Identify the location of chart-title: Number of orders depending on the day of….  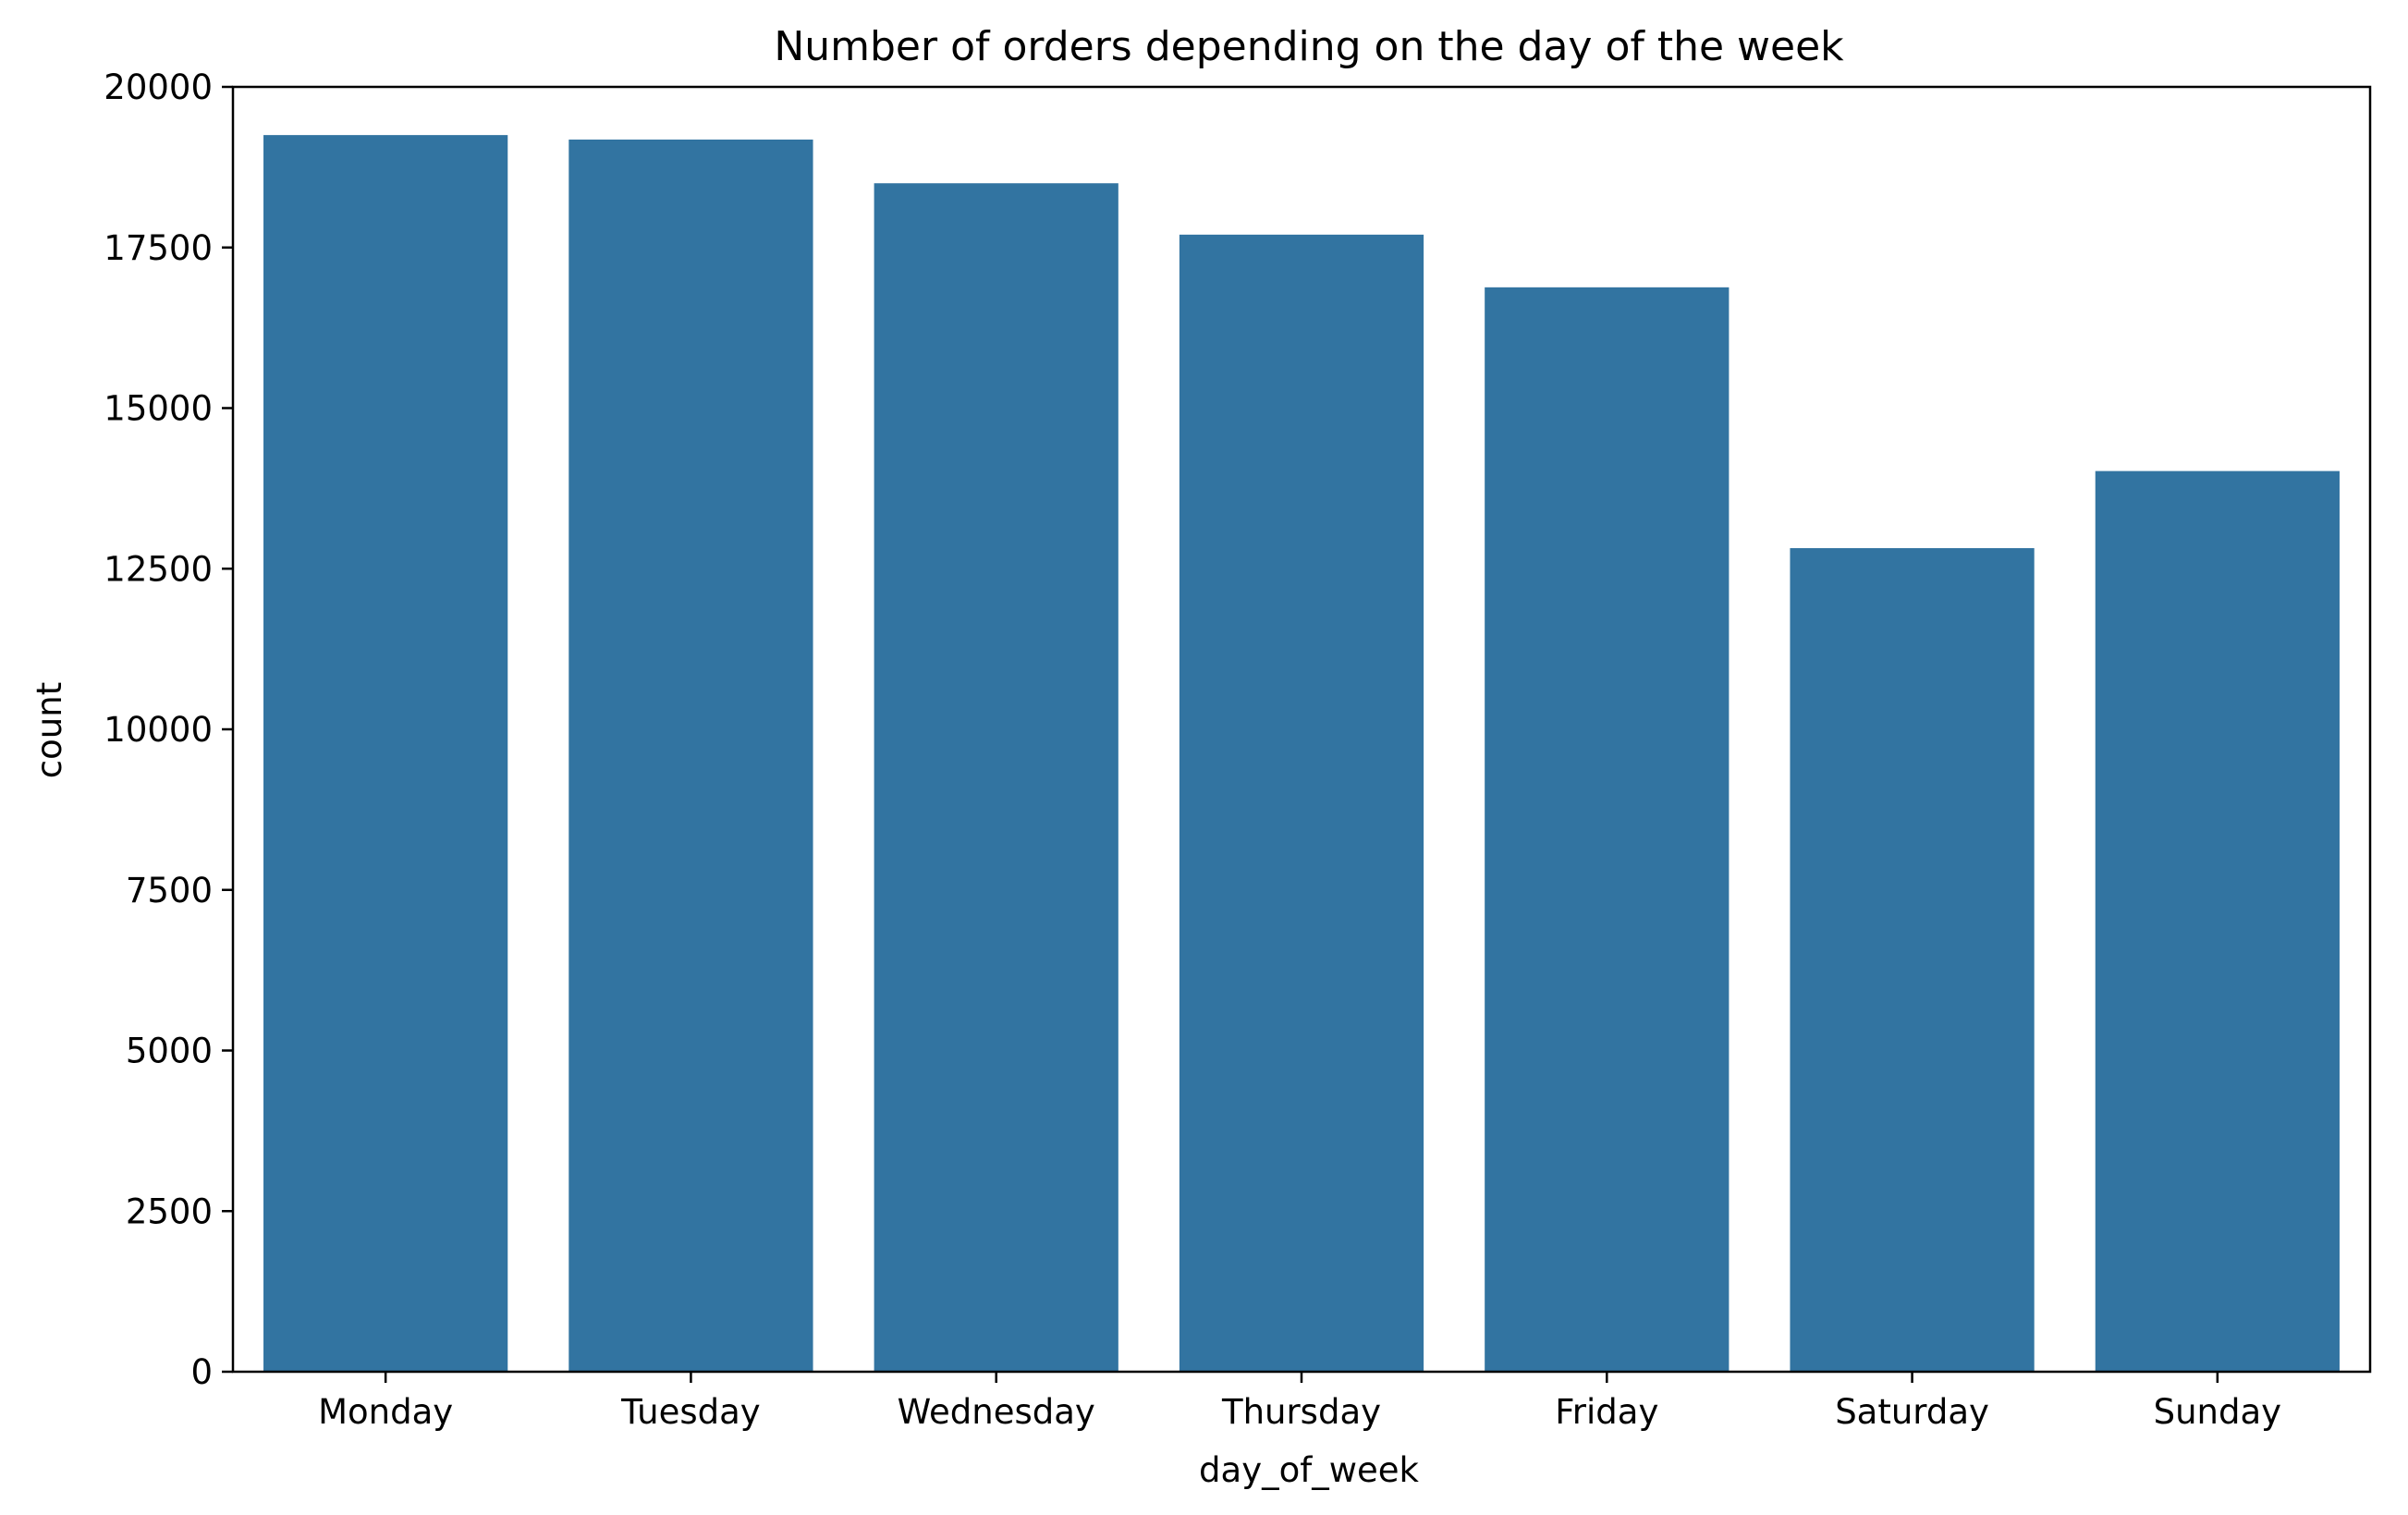
(1309, 46).